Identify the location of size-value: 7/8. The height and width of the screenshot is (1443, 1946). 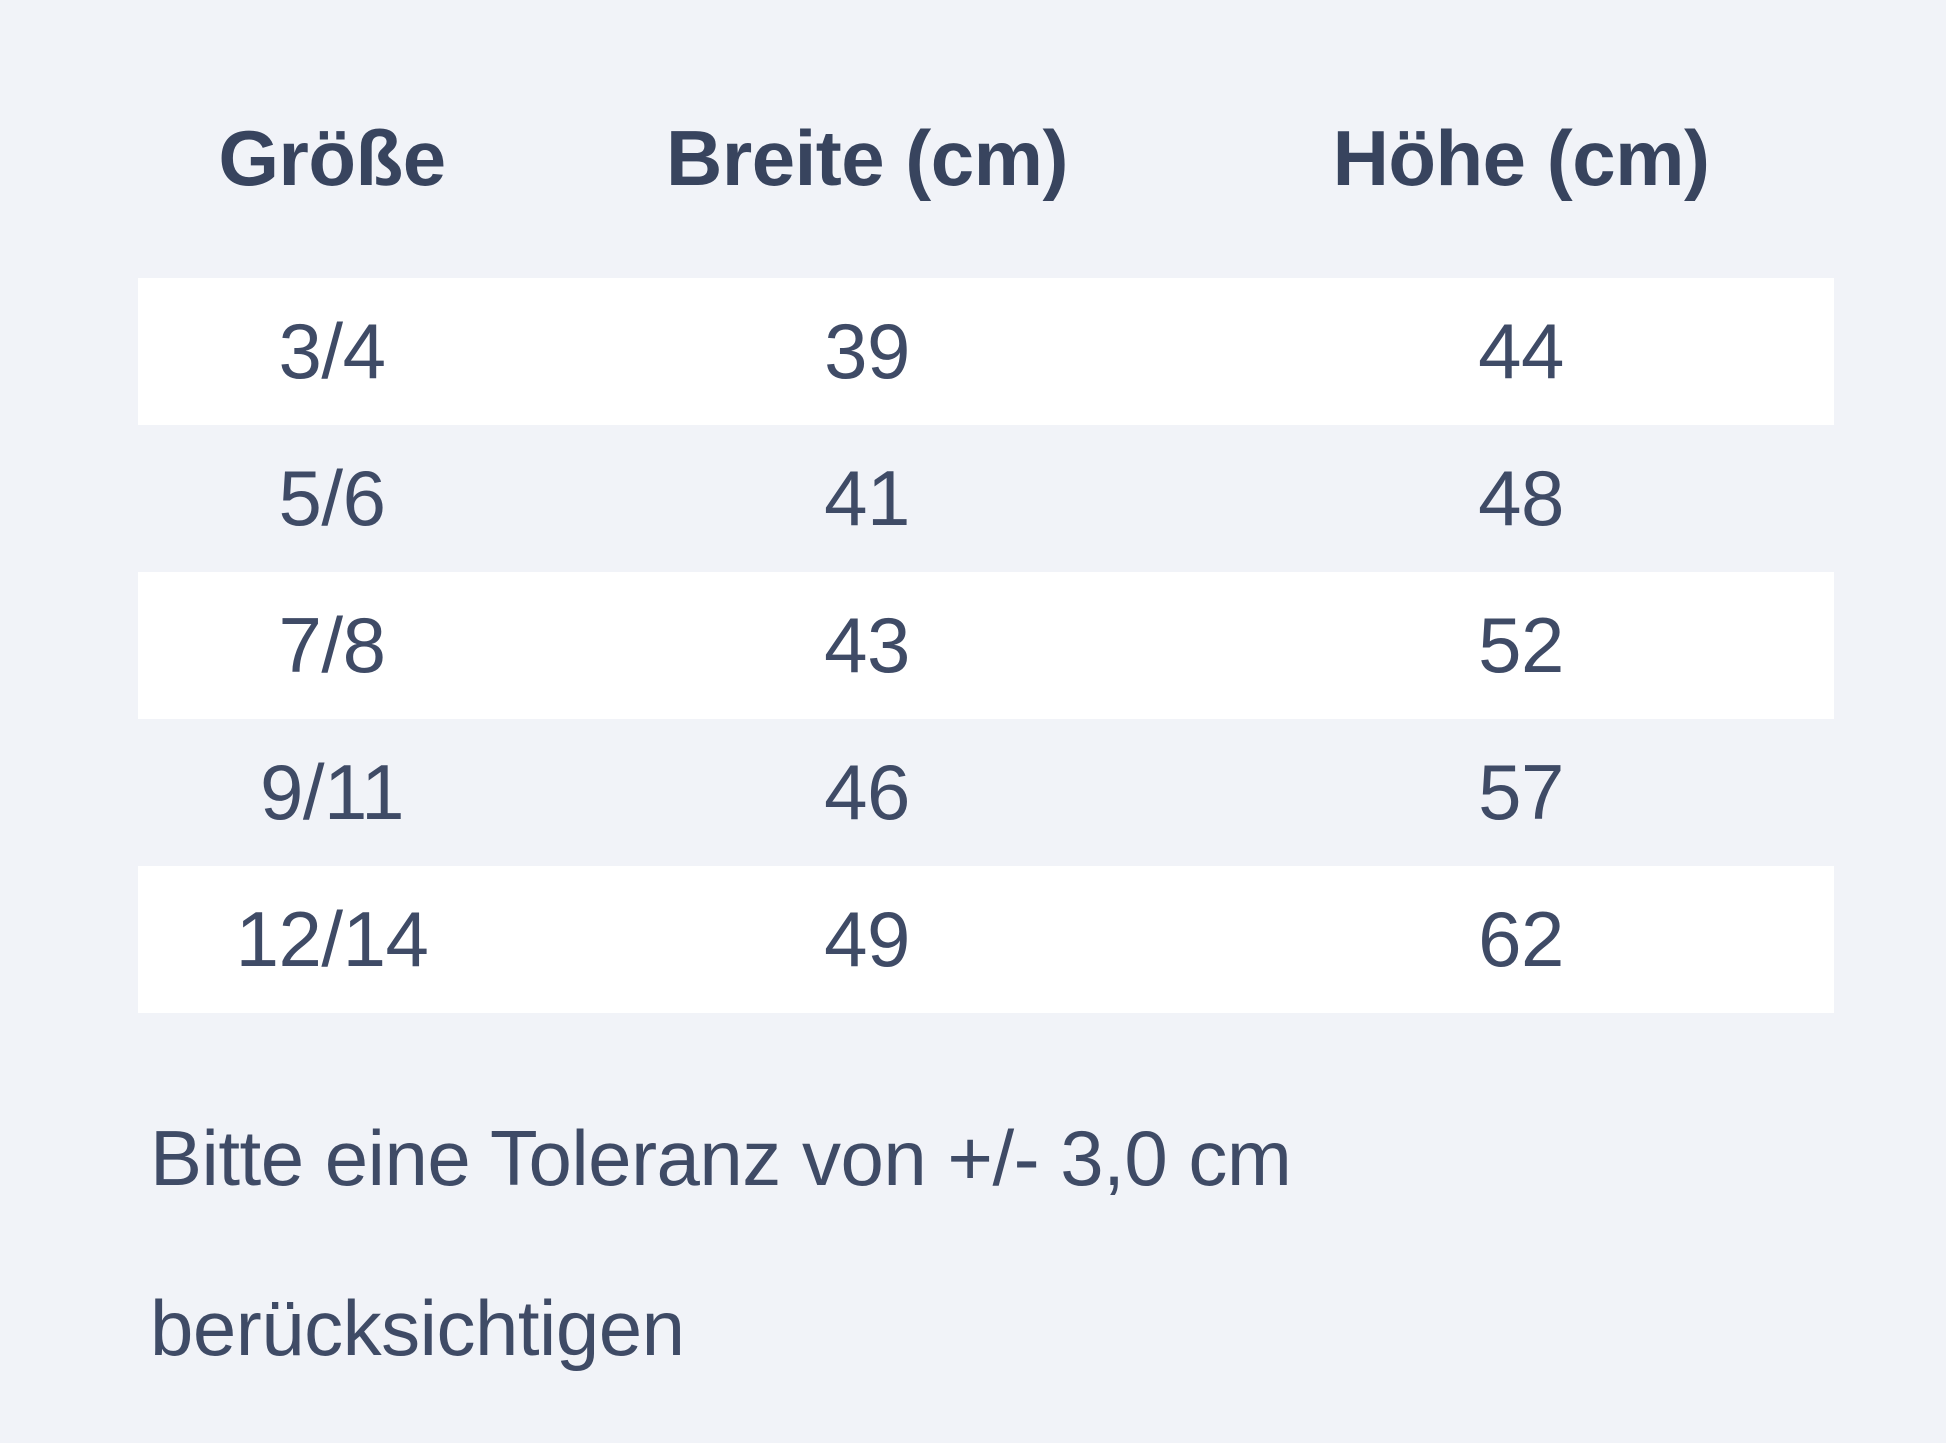
(332, 645).